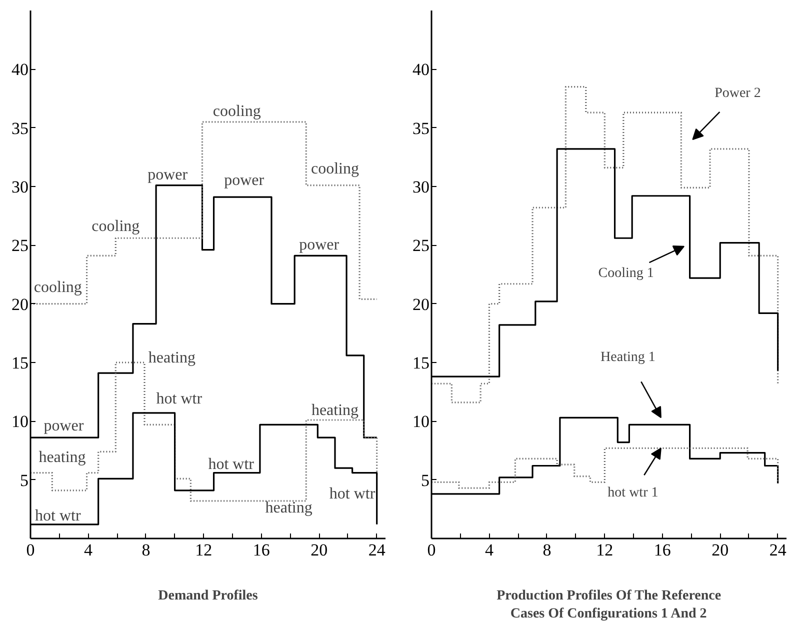 The height and width of the screenshot is (638, 802). I want to click on annotation: Power 2, so click(737, 94).